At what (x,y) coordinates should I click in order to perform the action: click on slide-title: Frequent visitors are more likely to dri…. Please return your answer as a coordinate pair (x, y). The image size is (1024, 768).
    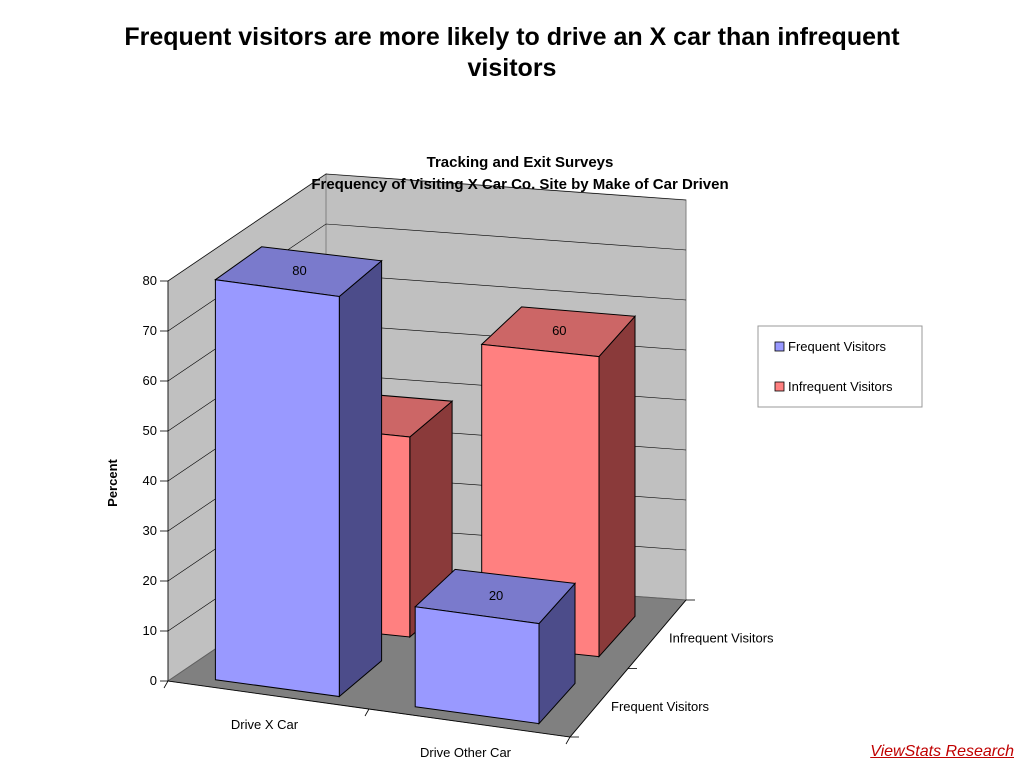
    Looking at the image, I should click on (512, 52).